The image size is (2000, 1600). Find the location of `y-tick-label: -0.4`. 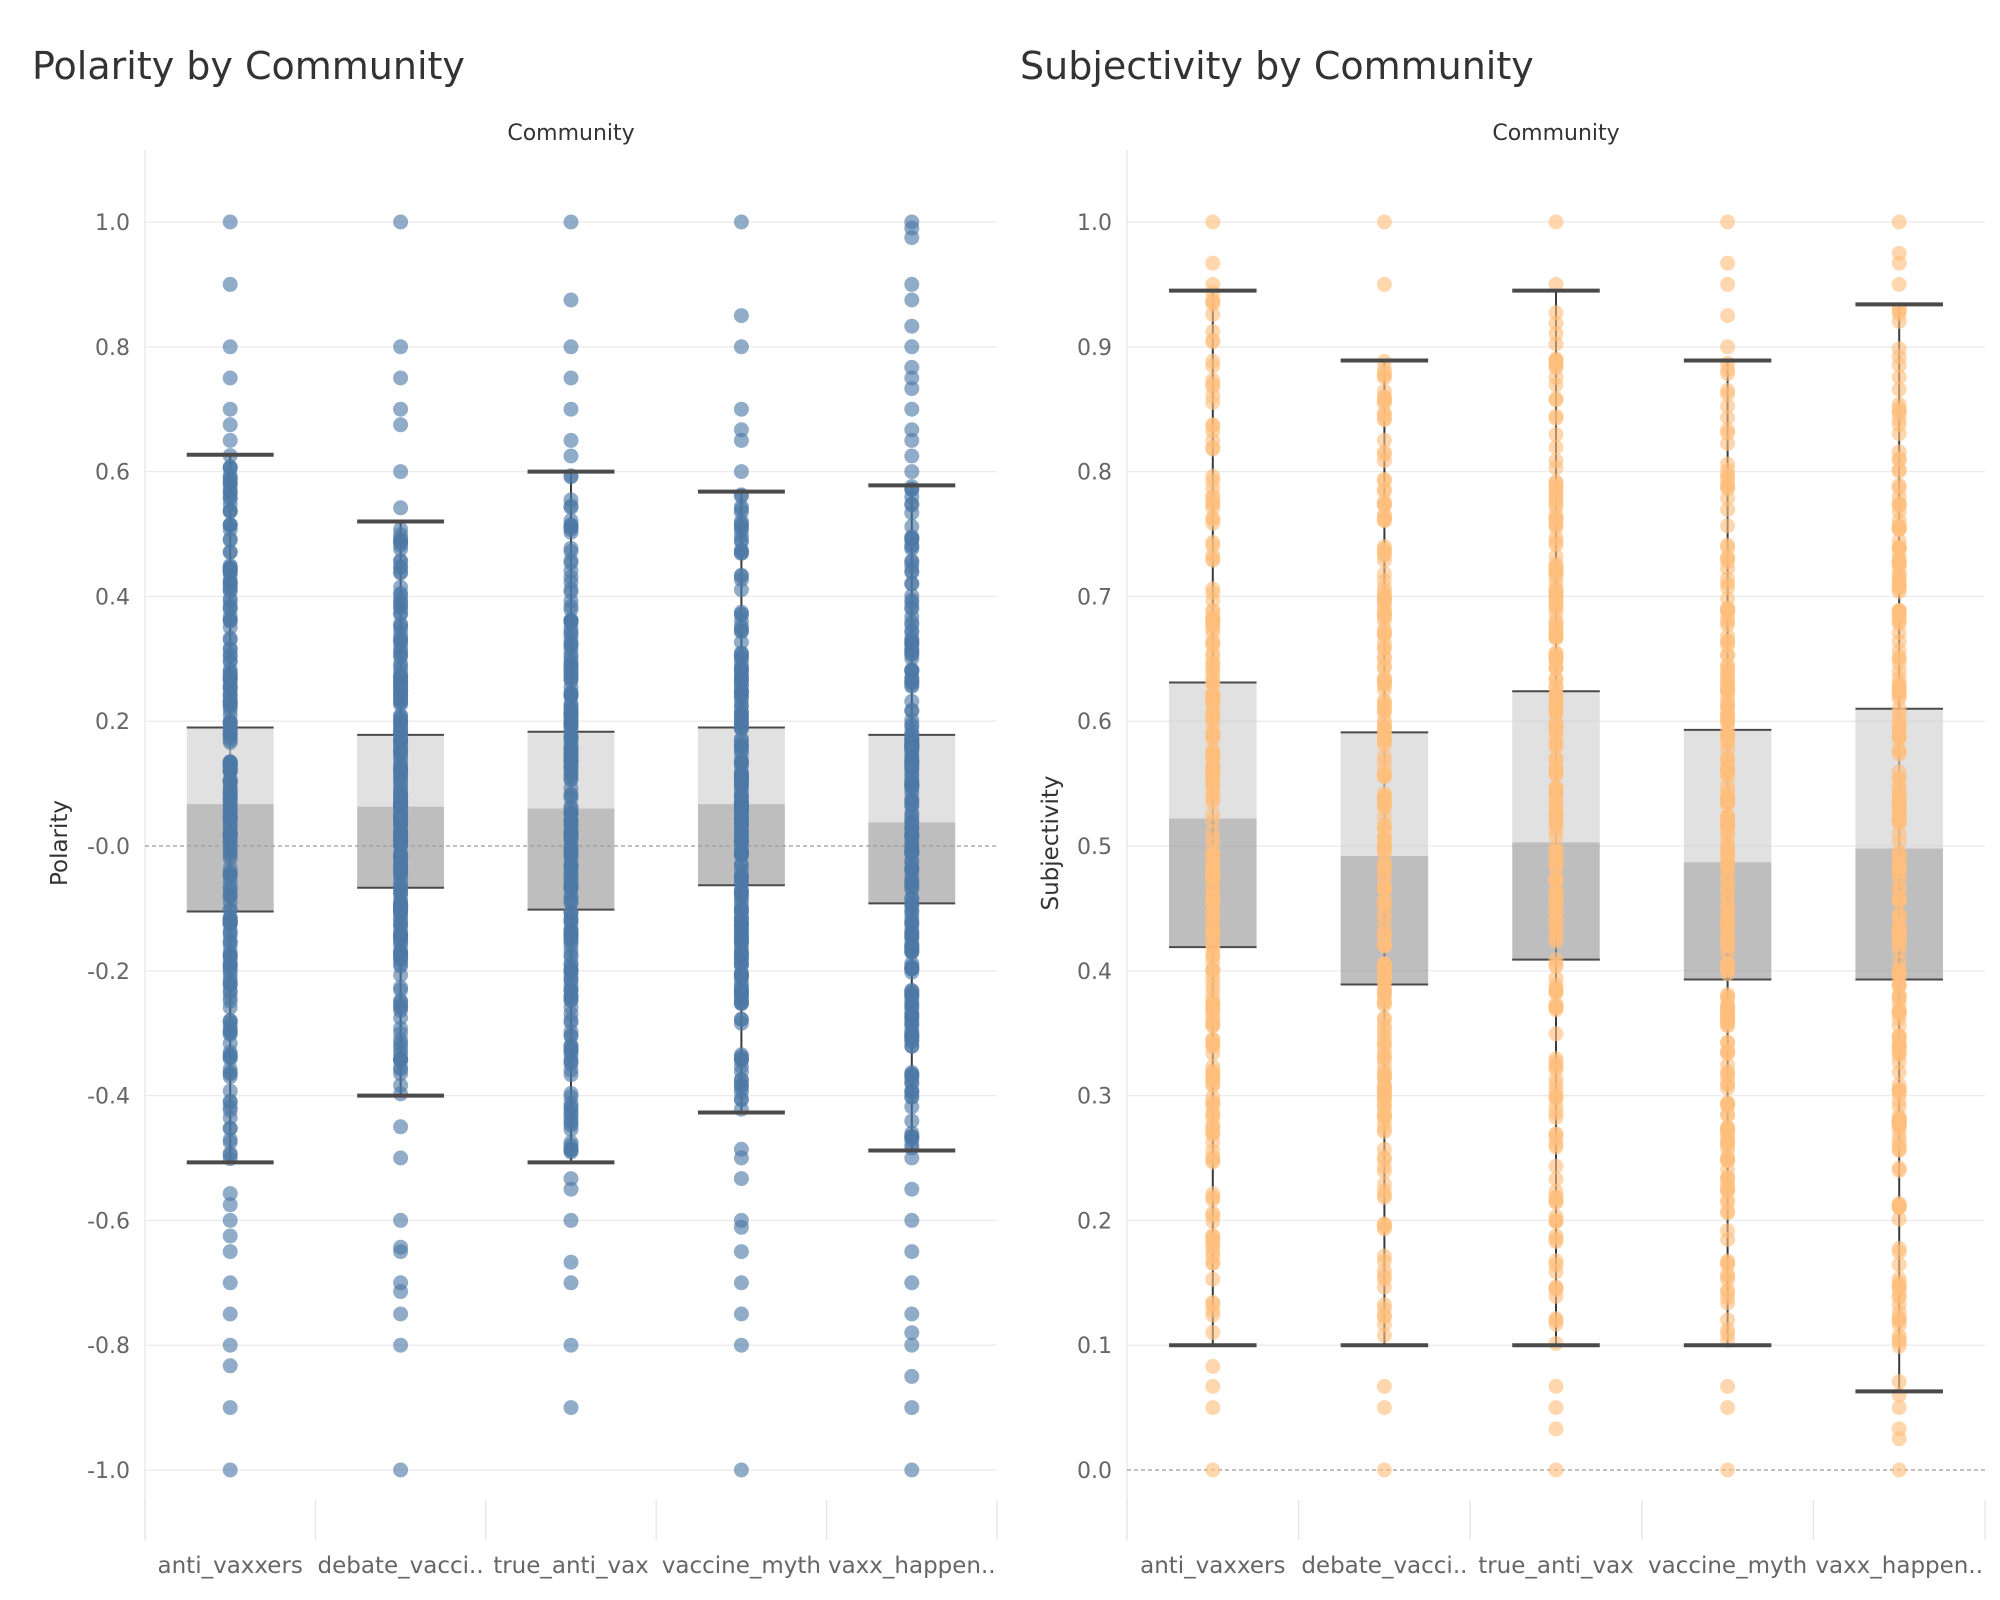

y-tick-label: -0.4 is located at coordinates (108, 1097).